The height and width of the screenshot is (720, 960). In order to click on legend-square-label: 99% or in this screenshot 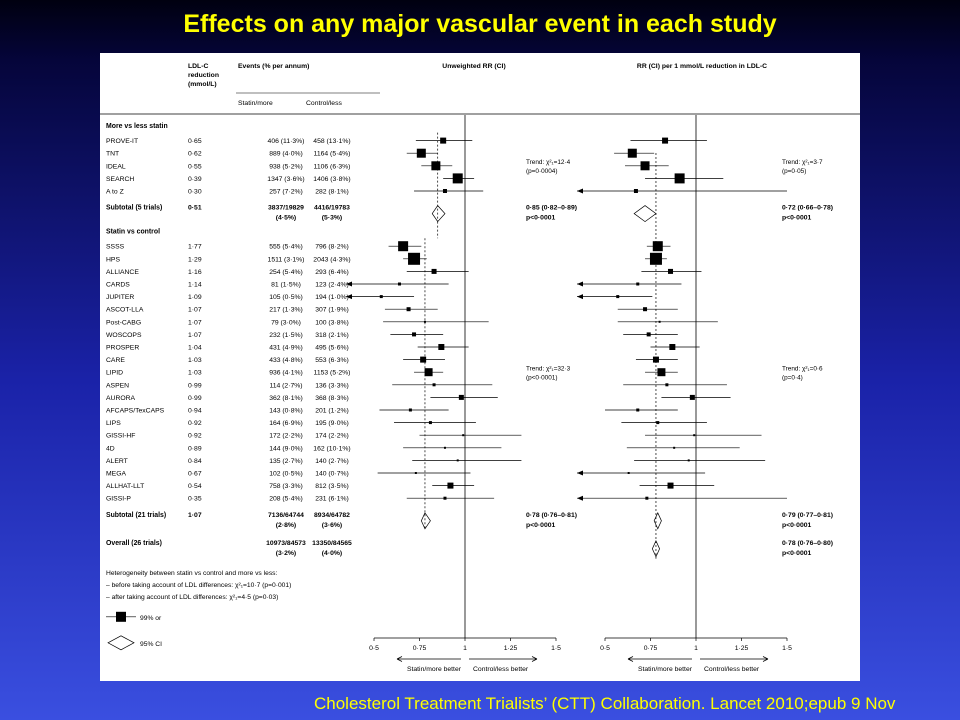, I will do `click(151, 618)`.